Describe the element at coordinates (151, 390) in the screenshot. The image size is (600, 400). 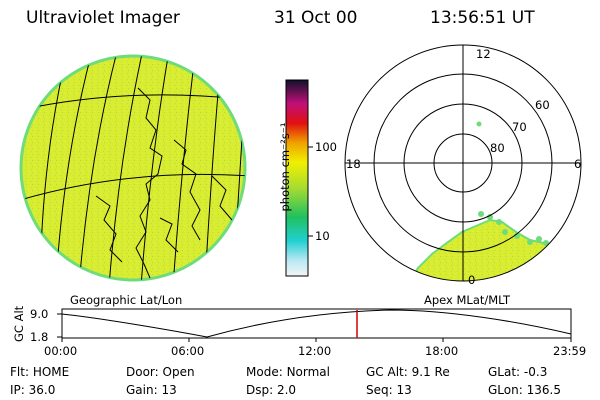
I see `status-gain: Gain: 13` at that location.